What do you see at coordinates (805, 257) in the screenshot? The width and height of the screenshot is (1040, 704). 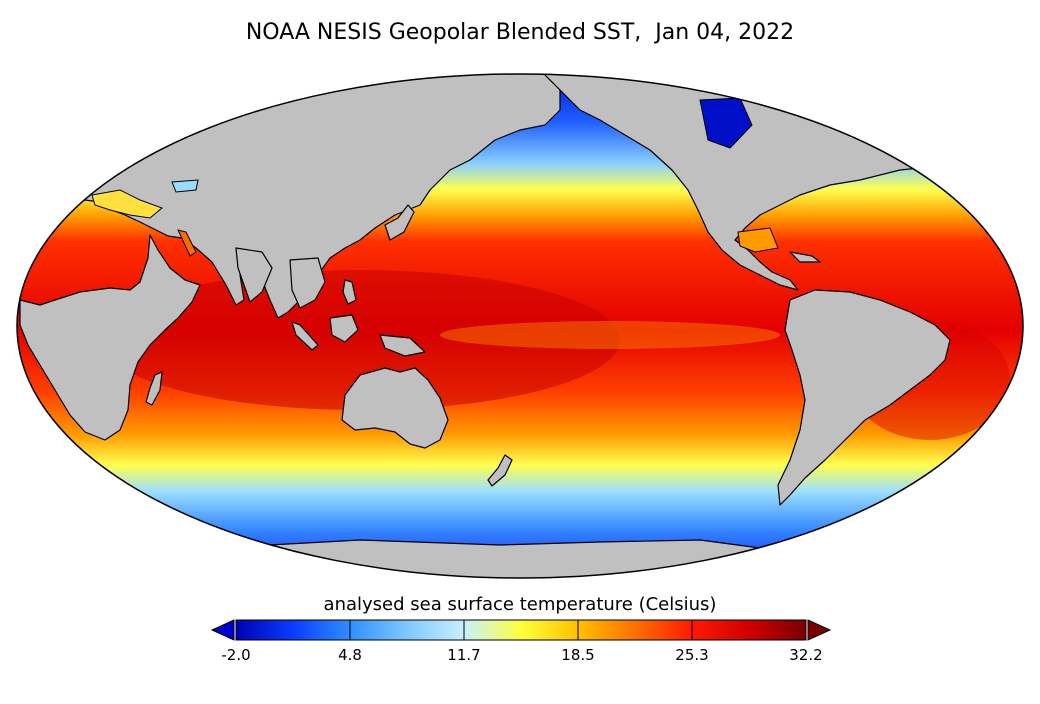 I see `land-cuba` at bounding box center [805, 257].